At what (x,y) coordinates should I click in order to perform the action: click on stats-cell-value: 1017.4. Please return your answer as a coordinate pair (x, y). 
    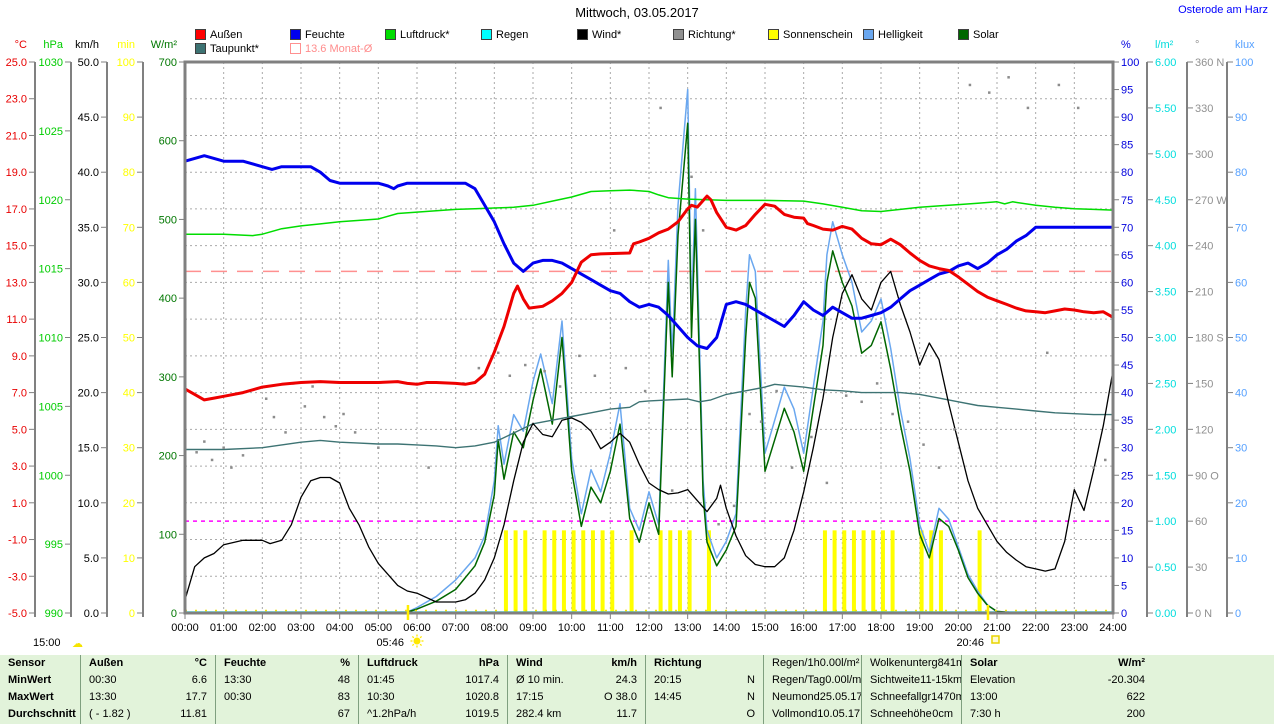
    Looking at the image, I should click on (482, 680).